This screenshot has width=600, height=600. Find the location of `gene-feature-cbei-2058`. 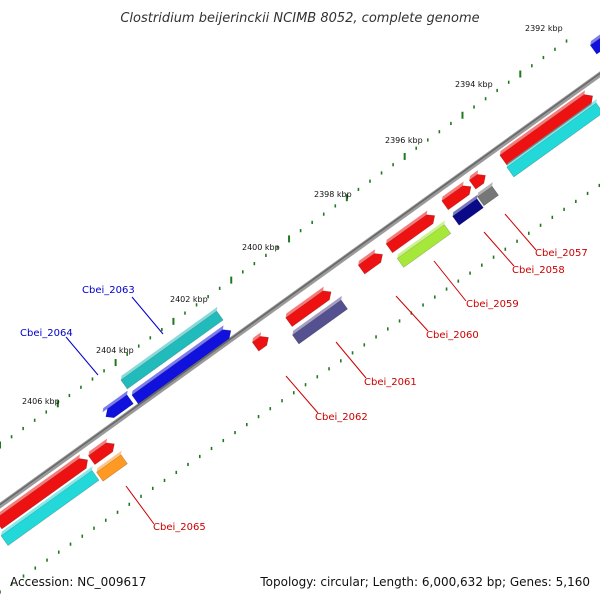

gene-feature-cbei-2058 is located at coordinates (457, 195).